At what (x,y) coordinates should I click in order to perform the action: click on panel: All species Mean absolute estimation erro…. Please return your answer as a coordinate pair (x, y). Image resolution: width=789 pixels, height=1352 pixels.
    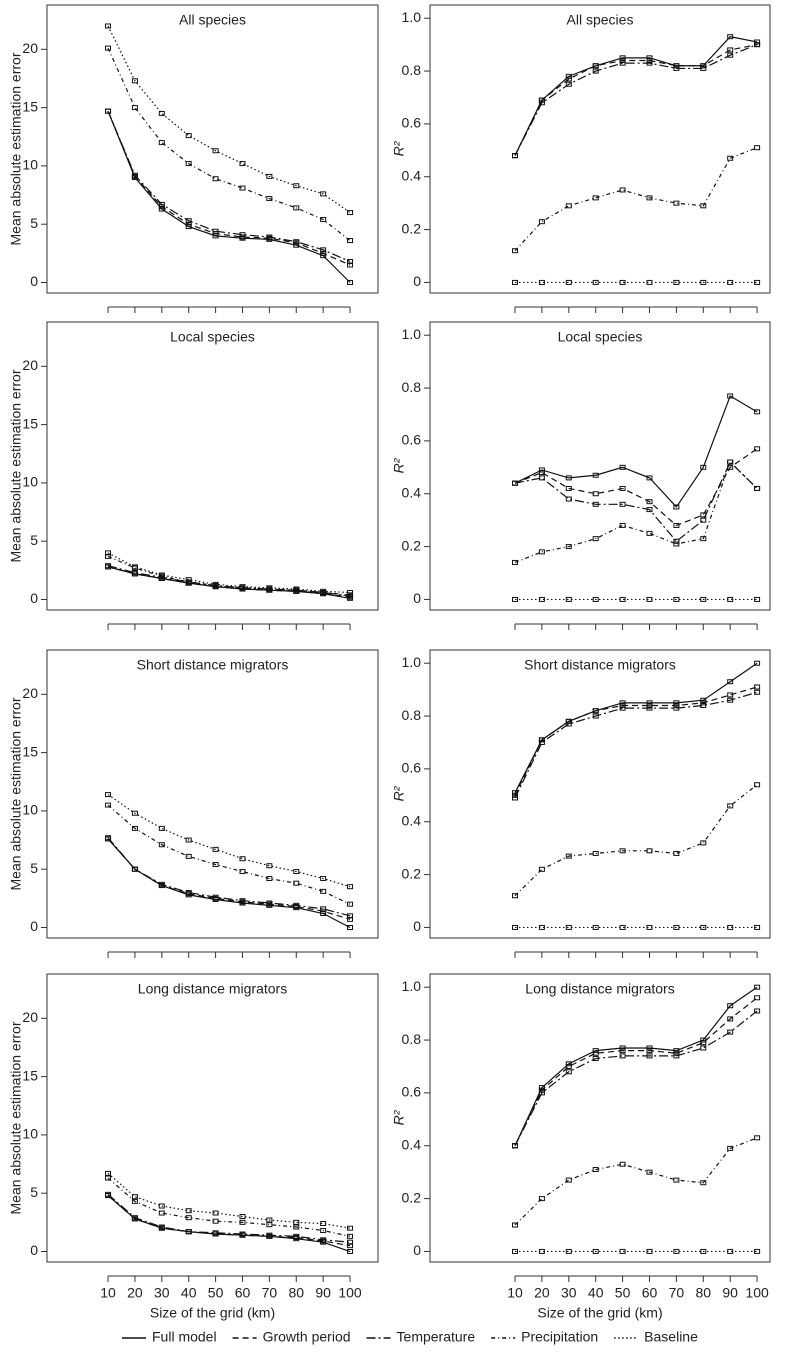
    Looking at the image, I should click on (193, 158).